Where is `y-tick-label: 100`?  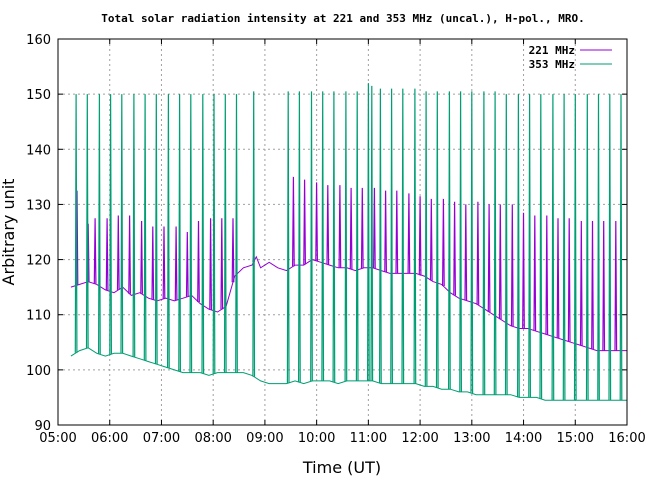 y-tick-label: 100 is located at coordinates (38, 371).